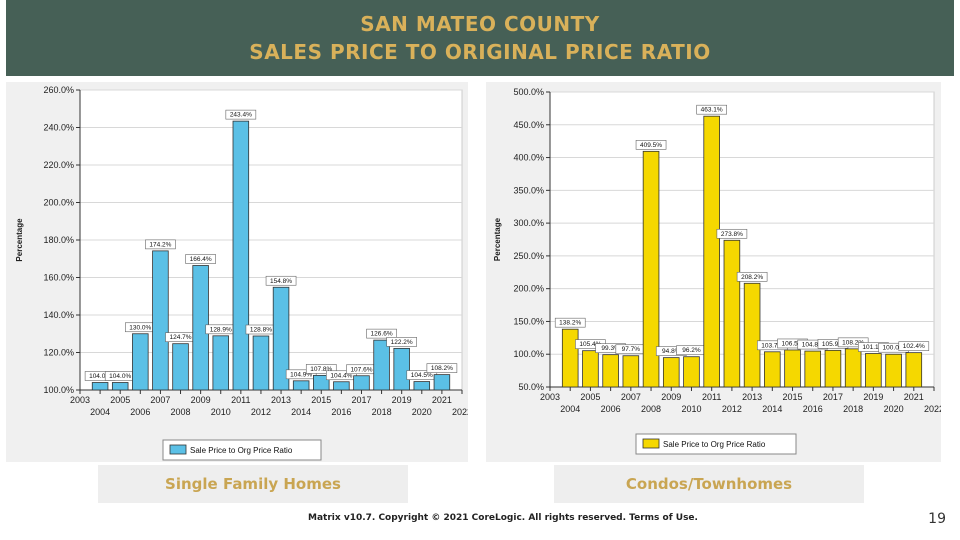 This screenshot has height=540, width=960. I want to click on data-label: 99.3%, so click(610, 348).